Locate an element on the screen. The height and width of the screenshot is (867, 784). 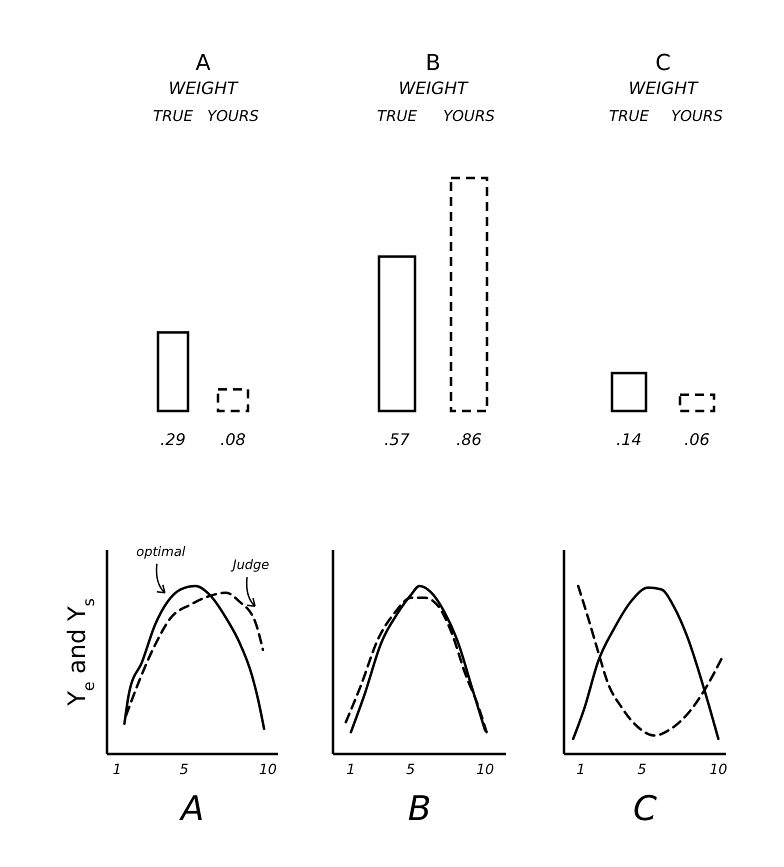
data-label: .57 is located at coordinates (397, 439).